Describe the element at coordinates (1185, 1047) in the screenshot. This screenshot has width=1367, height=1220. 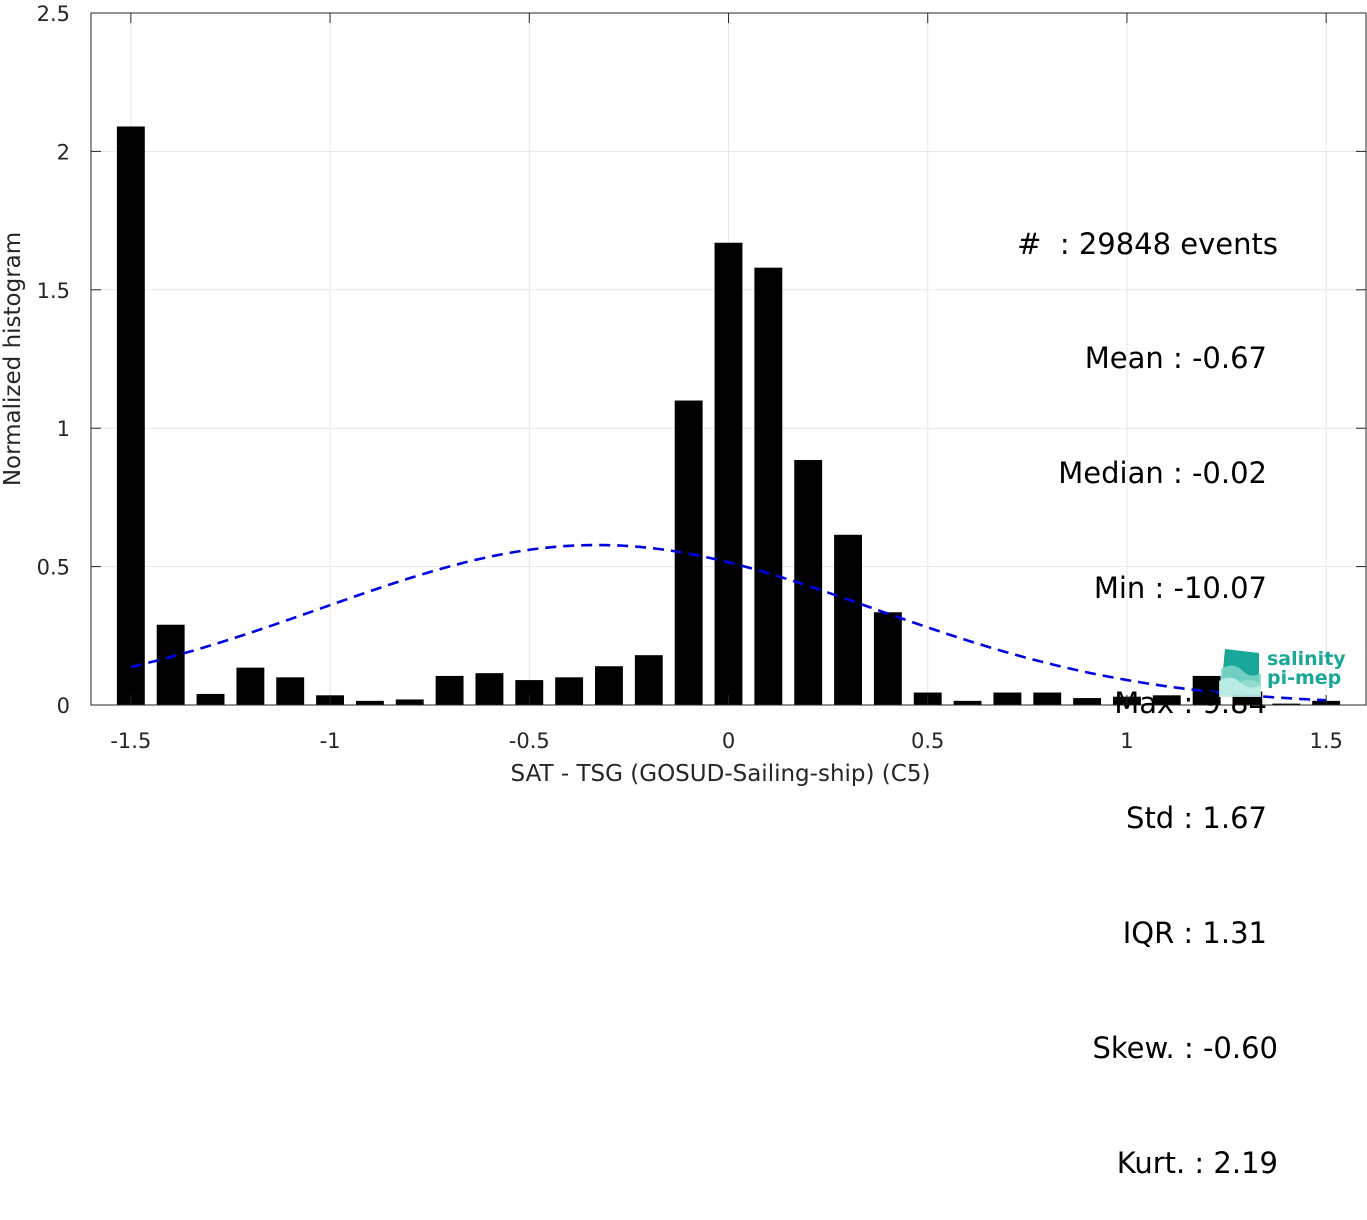
I see `stat-skew: Skew. : -0.60` at that location.